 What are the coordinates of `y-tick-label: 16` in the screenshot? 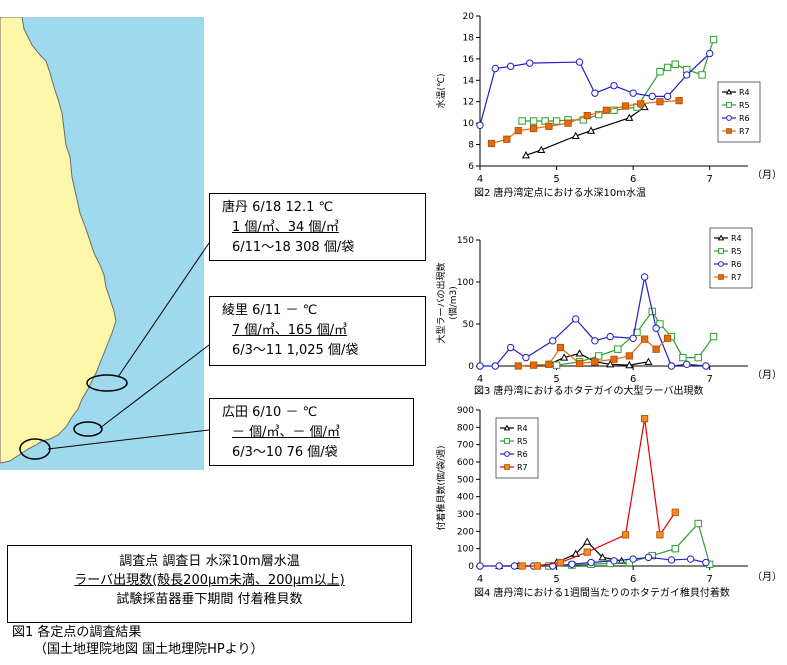 It's located at (469, 60).